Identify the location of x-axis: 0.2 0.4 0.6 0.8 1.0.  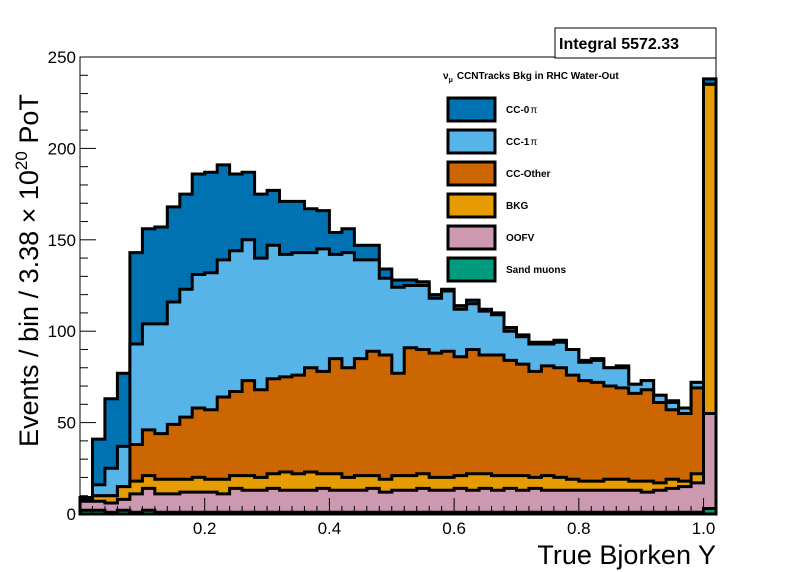
(403, 518).